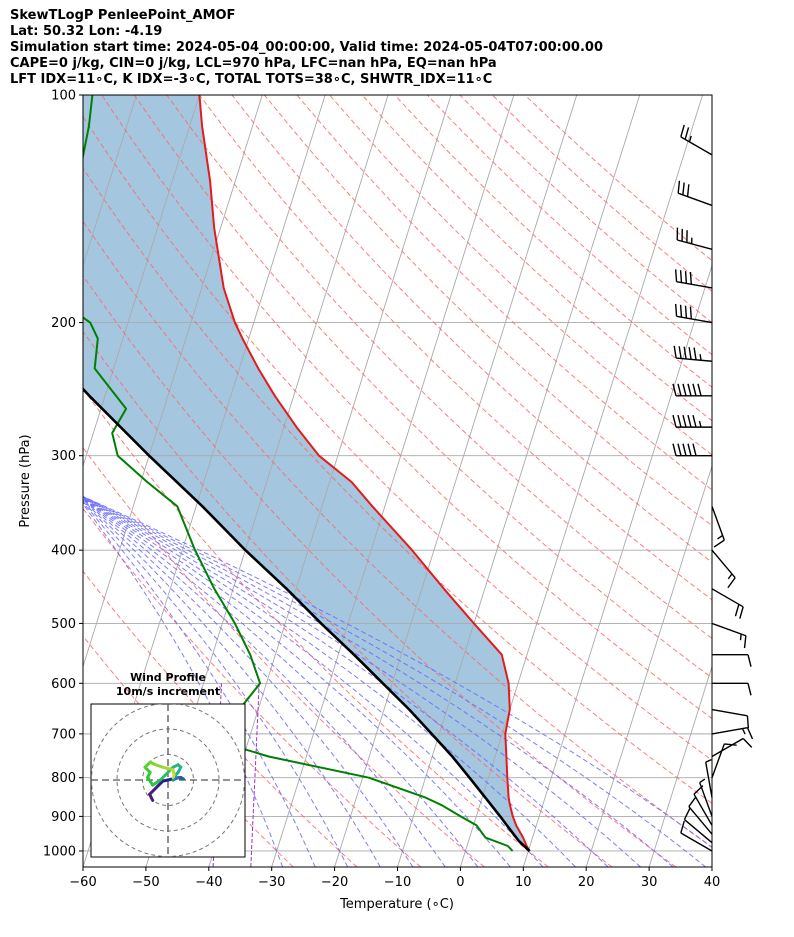 This screenshot has height=937, width=794. I want to click on x-tick-label: −10, so click(397, 882).